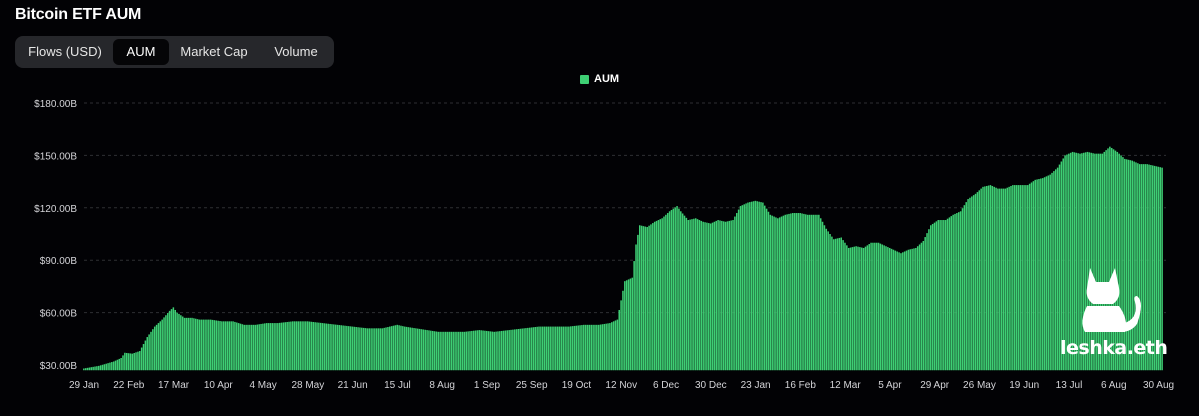  I want to click on tab-volume: Volume, so click(296, 51).